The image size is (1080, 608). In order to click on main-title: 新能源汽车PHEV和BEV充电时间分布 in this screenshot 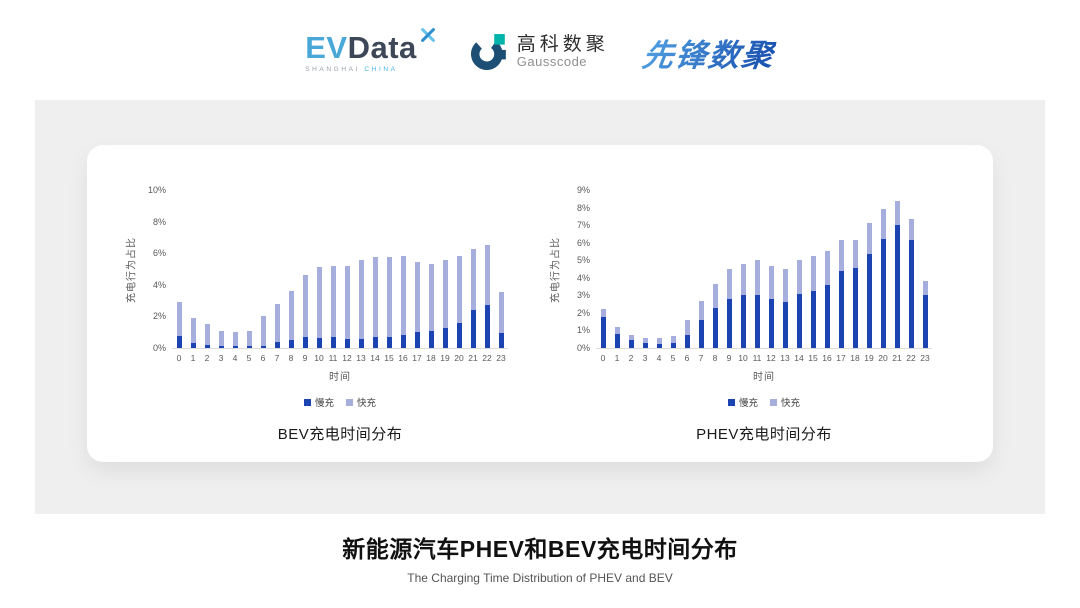, I will do `click(540, 549)`.